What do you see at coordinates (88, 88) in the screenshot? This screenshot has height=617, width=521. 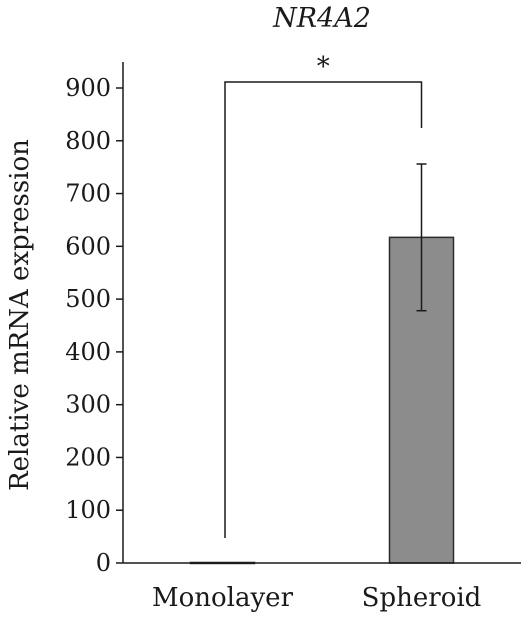 I see `y-tick-label: 900` at bounding box center [88, 88].